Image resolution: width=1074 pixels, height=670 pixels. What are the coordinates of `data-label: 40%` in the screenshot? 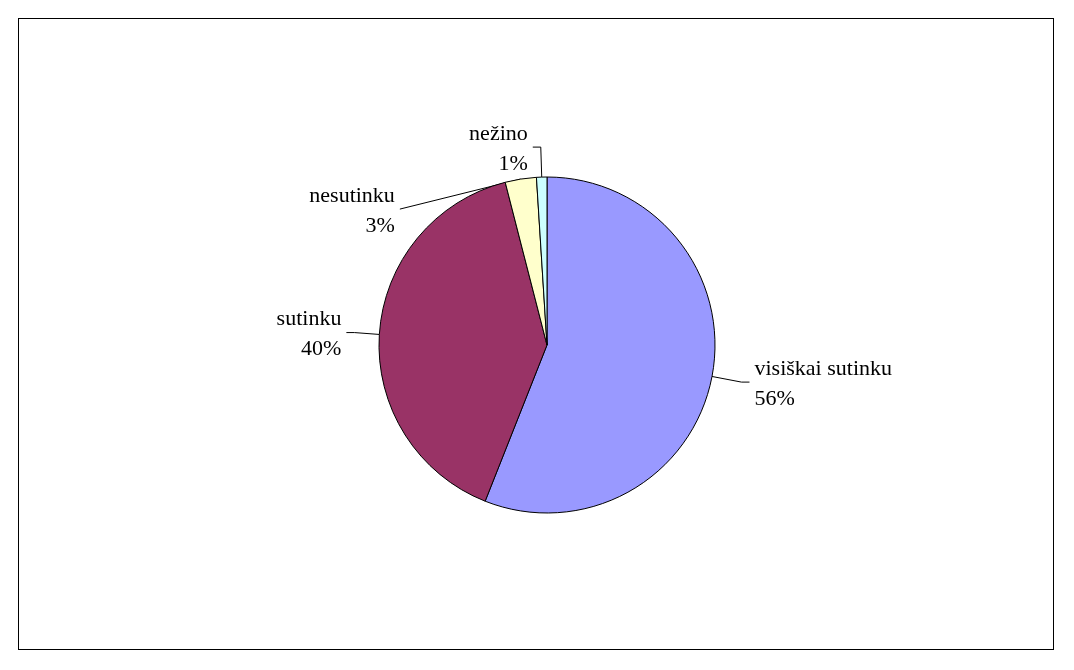 It's located at (321, 348).